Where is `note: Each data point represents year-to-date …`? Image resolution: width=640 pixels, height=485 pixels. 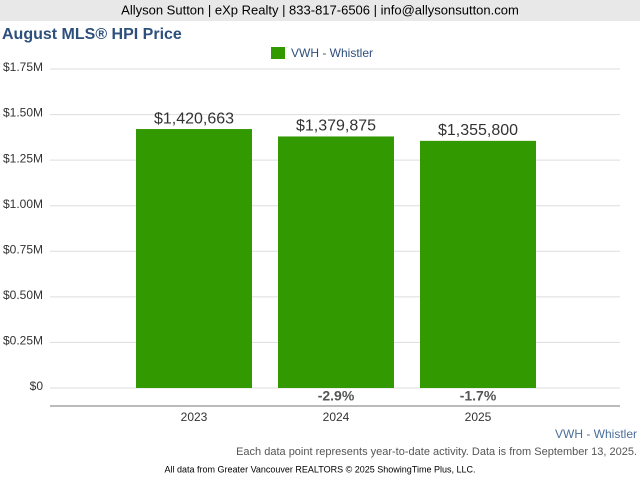 note: Each data point represents year-to-date … is located at coordinates (436, 452).